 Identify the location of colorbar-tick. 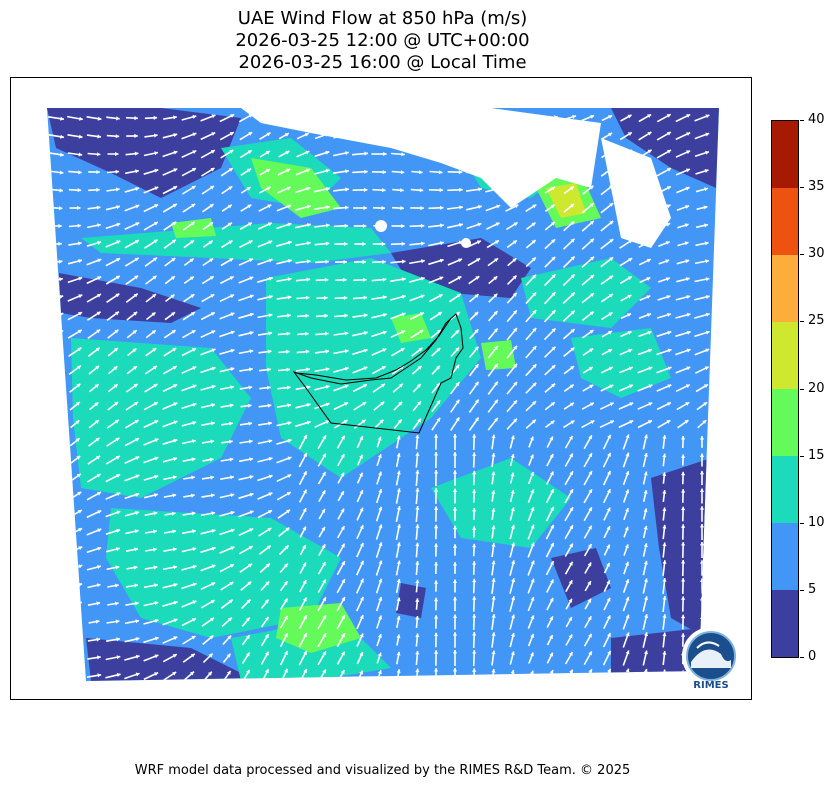
(802, 188).